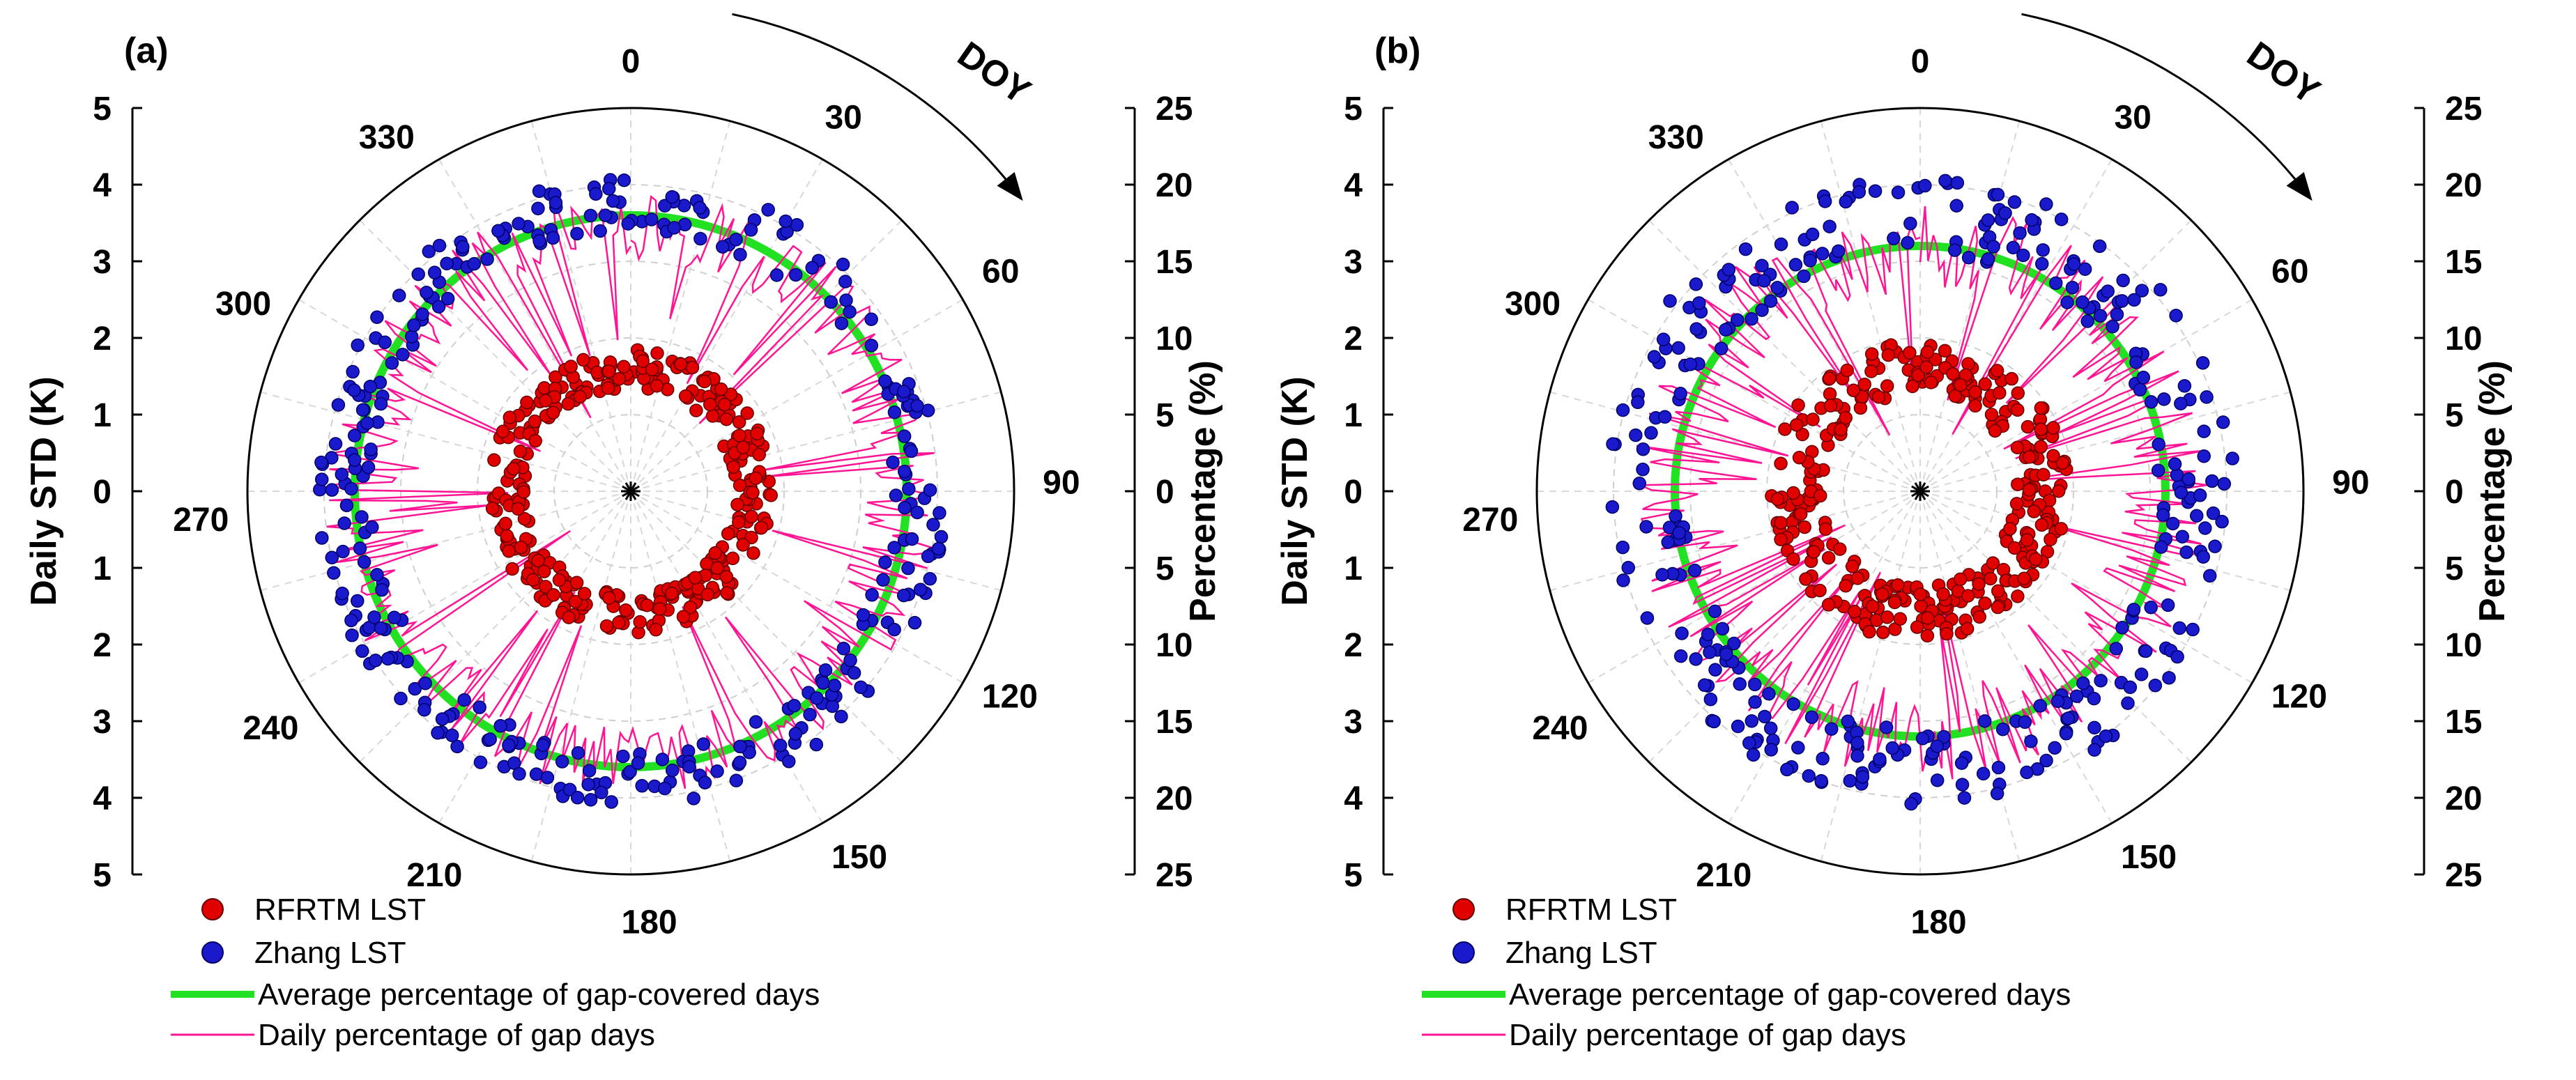 The image size is (2576, 1080). What do you see at coordinates (102, 185) in the screenshot?
I see `left-axis-tick-label: 4` at bounding box center [102, 185].